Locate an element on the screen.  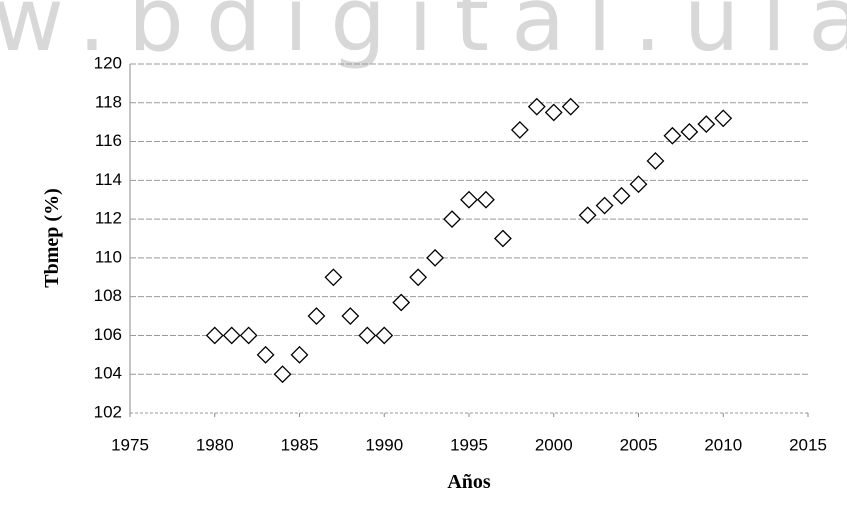
watermark: w.bdigital.ula is located at coordinates (423, 35).